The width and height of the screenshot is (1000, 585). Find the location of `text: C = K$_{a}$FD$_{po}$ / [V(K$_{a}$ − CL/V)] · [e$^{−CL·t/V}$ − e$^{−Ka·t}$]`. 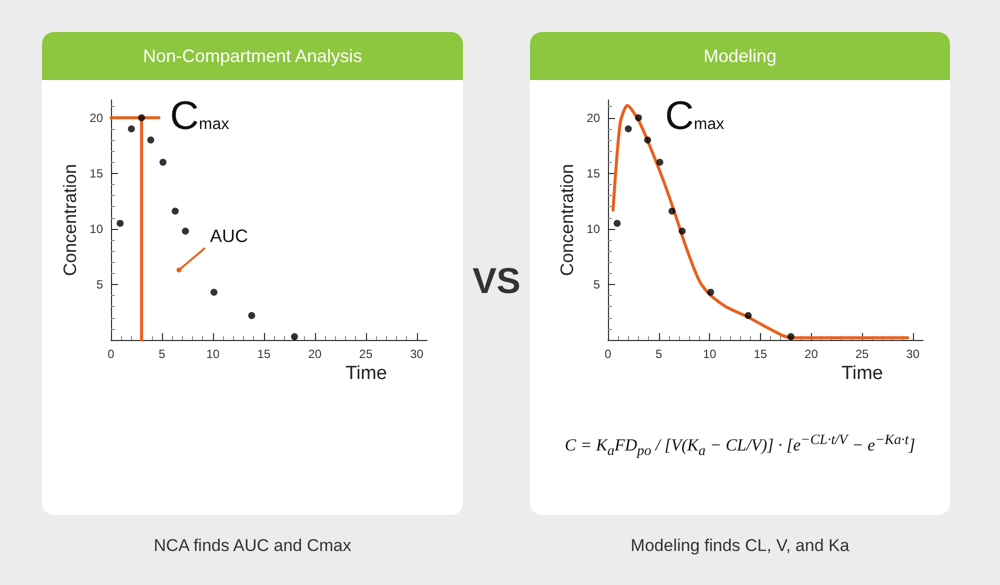

text: C = K$_{a}$FD$_{po}$ / [V(K$_{a}$ − CL/V)] · [e$^{−CL·t/V}$ − e$^{−Ka·t}$] is located at coordinates (740, 446).